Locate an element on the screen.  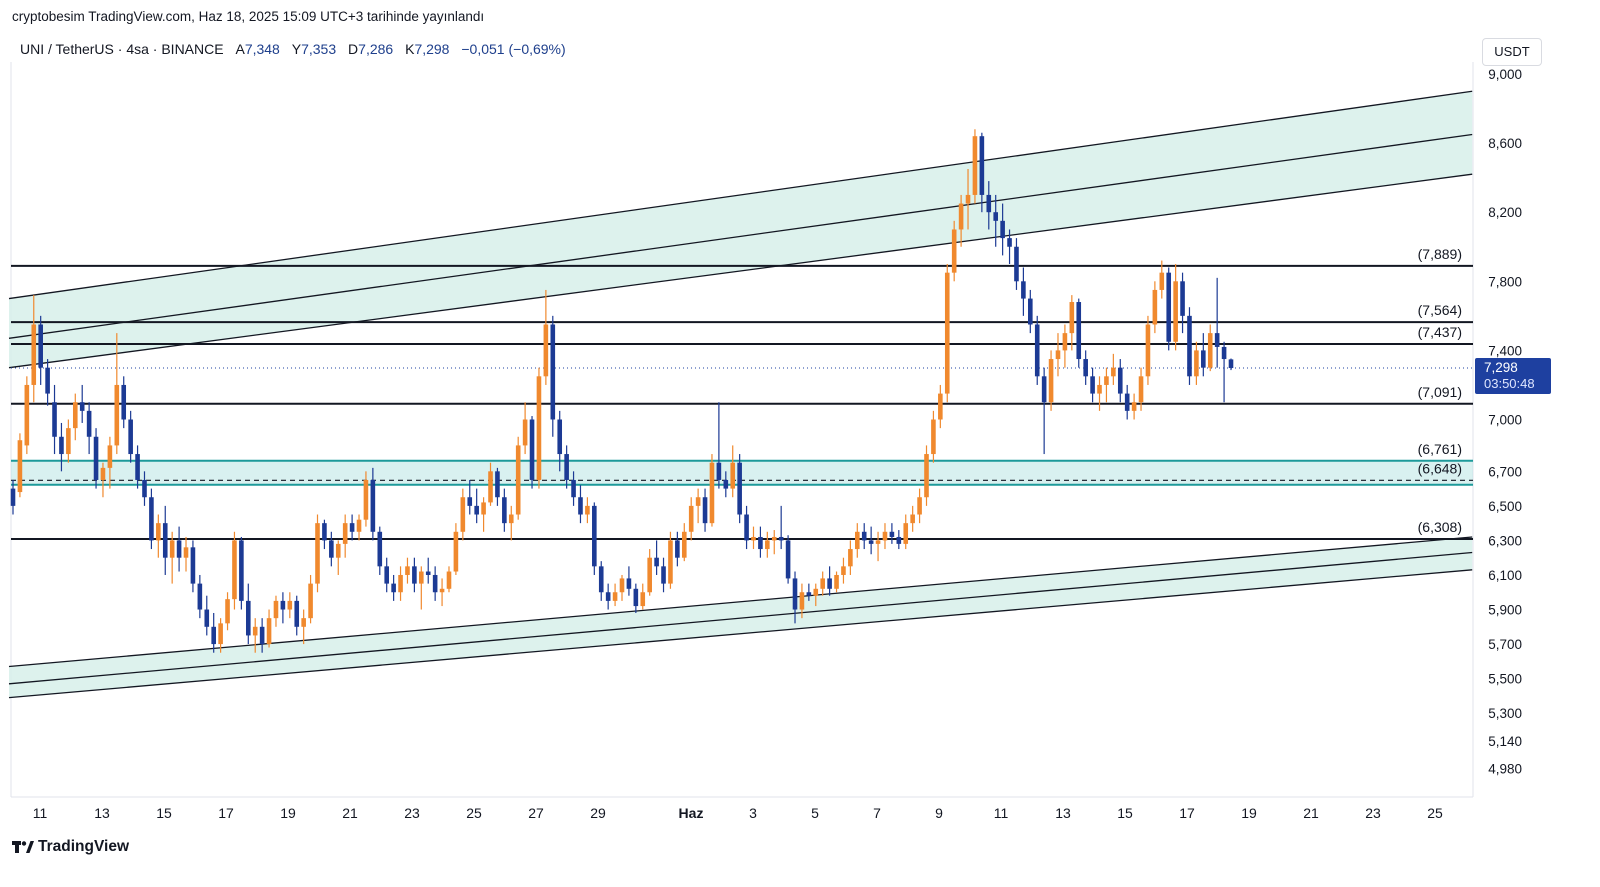
high-label: Y is located at coordinates (296, 49).